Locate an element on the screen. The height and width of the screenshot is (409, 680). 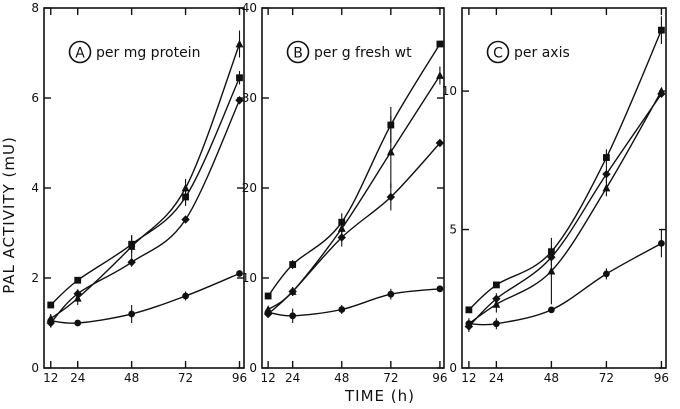
y-axis-label: PAL ACTIVITY (mU) is located at coordinates (9, 215).